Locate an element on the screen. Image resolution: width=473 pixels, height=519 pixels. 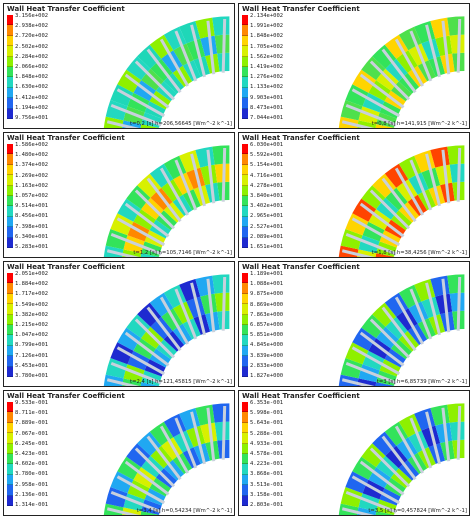
legend-label: 9.875e+000 is located at coordinates (267, 294).